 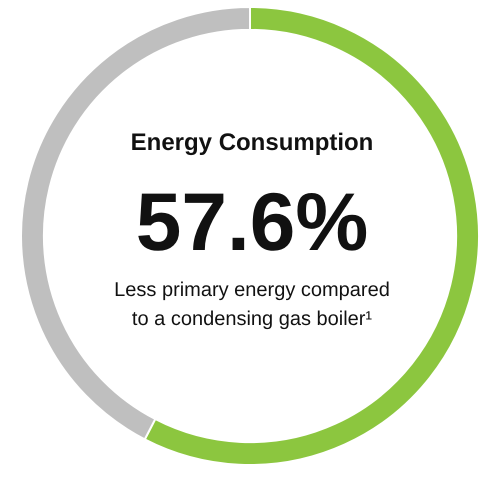 What do you see at coordinates (252, 305) in the screenshot?
I see `text: Less primary energy compared to a condensing gas boiler¹` at bounding box center [252, 305].